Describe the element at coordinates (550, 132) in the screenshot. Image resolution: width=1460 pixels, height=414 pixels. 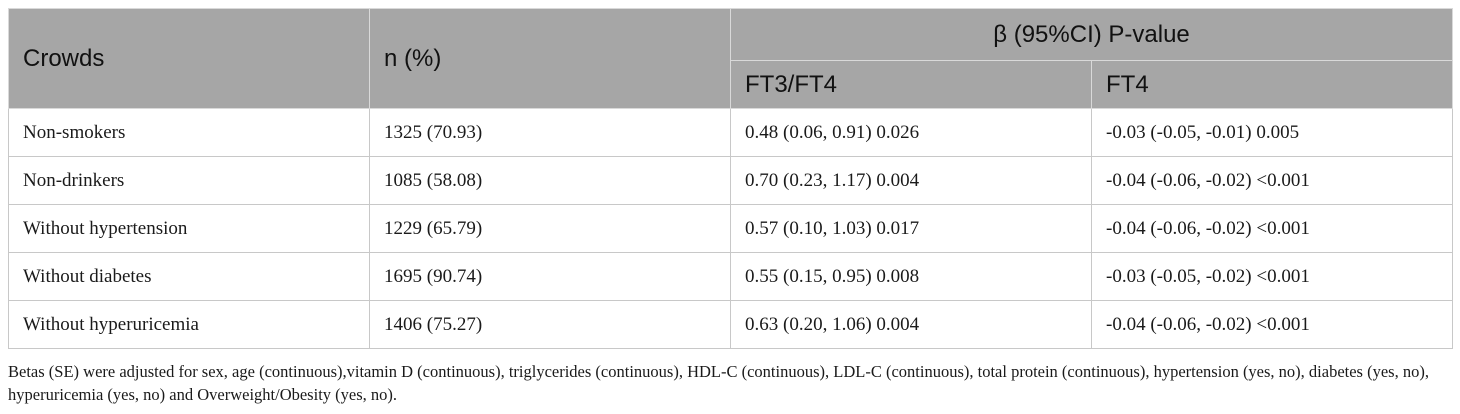
I see `cell-n: 1325 (70.93)` at that location.